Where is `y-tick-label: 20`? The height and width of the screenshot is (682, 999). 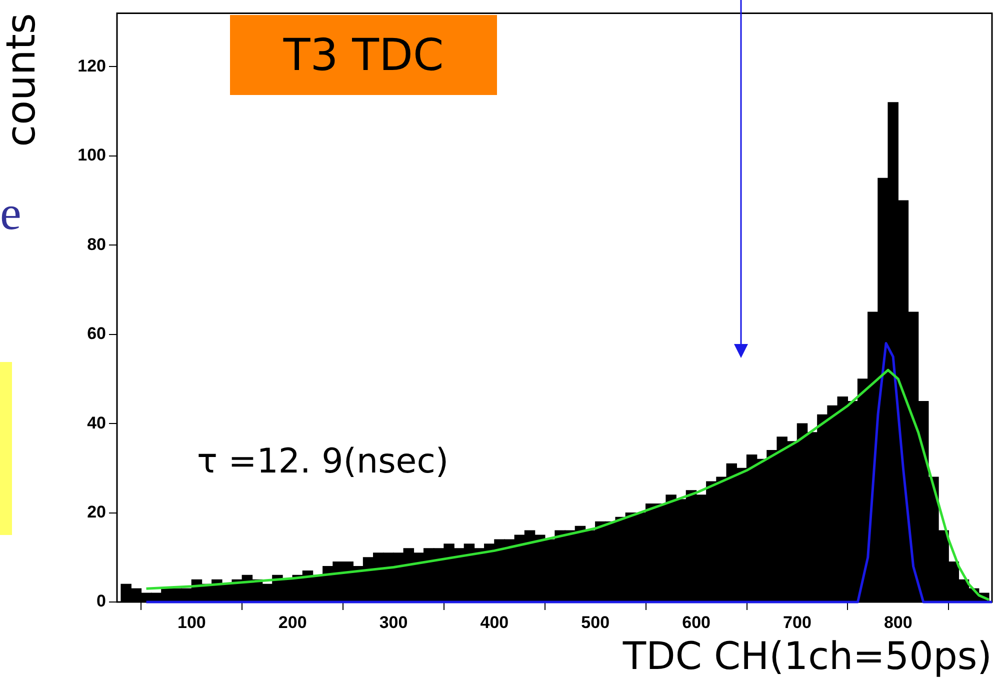 y-tick-label: 20 is located at coordinates (96, 512).